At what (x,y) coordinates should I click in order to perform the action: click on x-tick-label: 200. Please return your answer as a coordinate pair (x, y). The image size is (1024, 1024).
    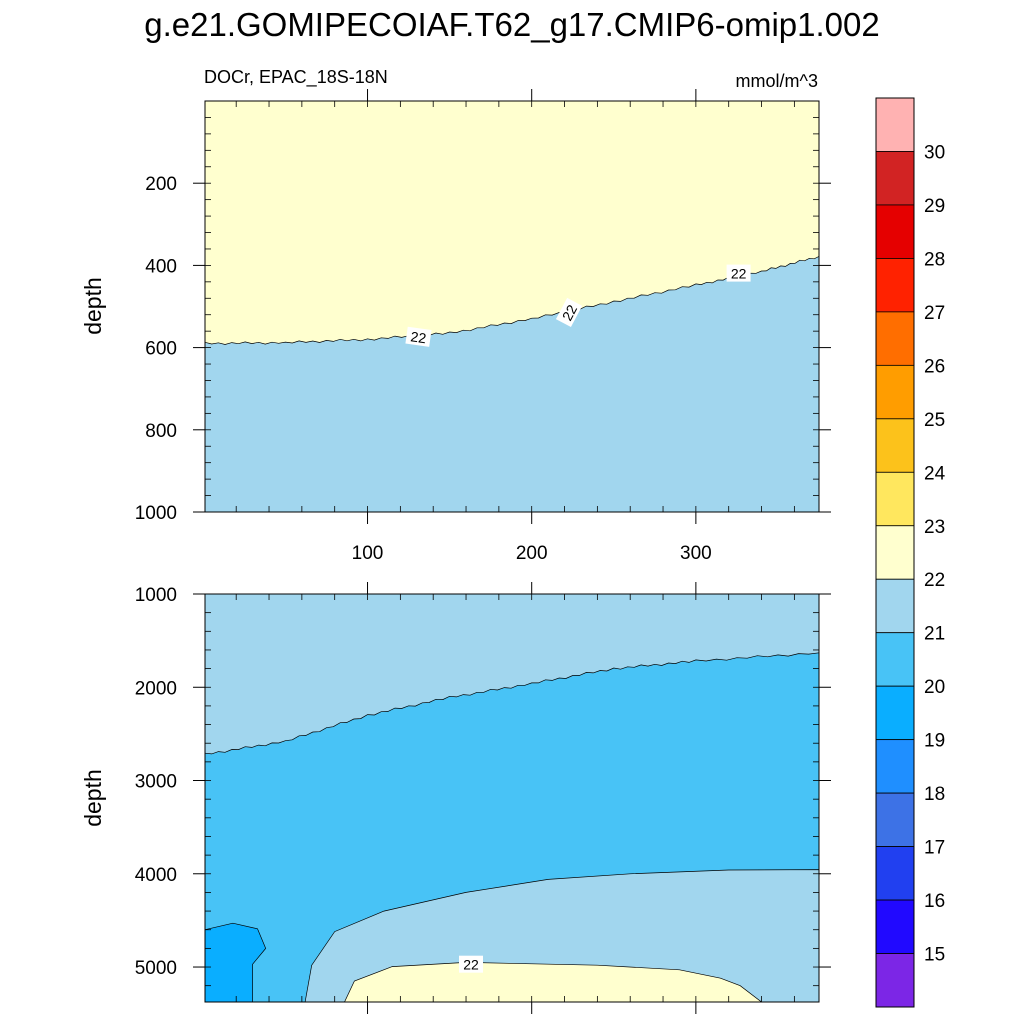
    Looking at the image, I should click on (532, 553).